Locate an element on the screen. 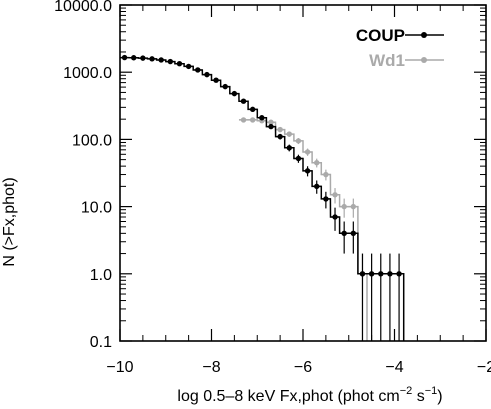  x-axis-label-sup2: −1 is located at coordinates (431, 391).